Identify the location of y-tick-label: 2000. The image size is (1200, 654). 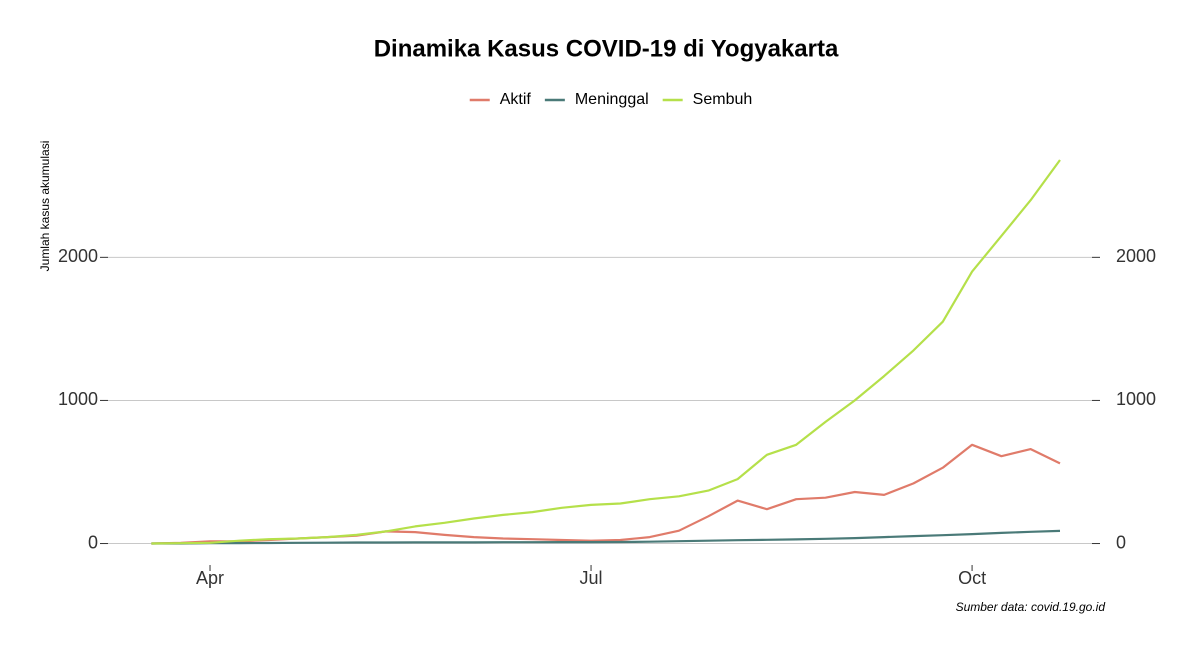
(78, 256).